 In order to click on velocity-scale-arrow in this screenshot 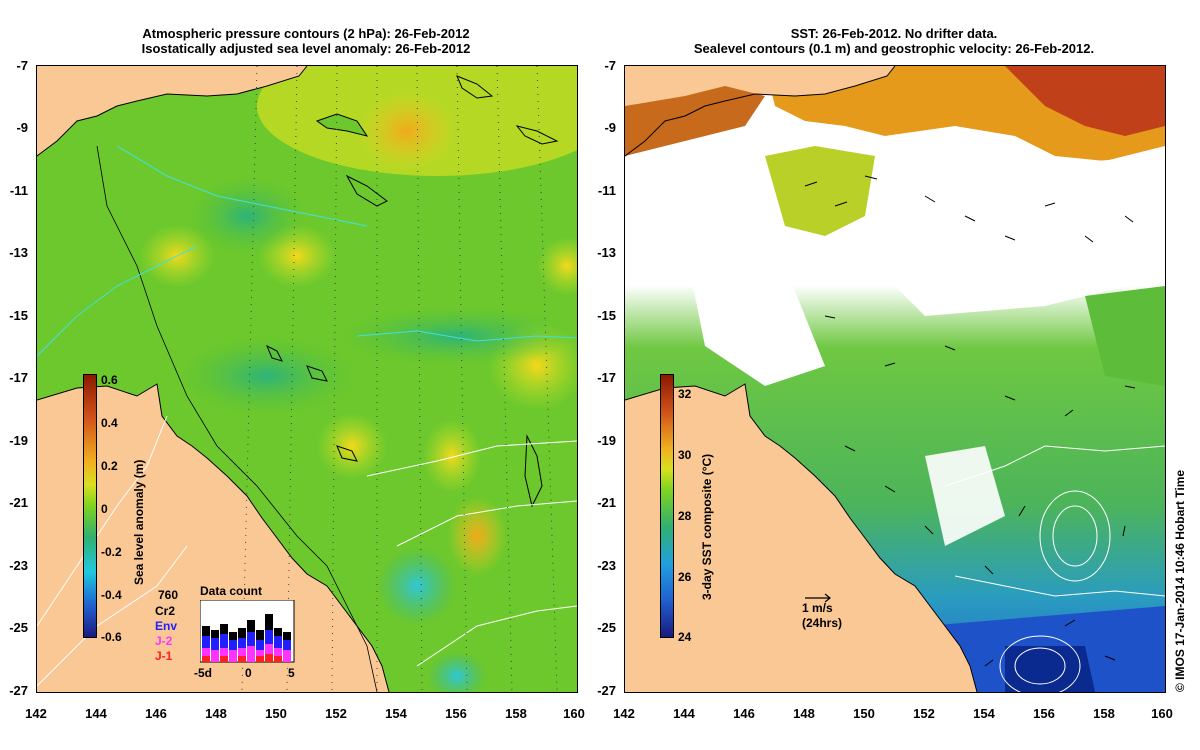, I will do `click(818, 598)`.